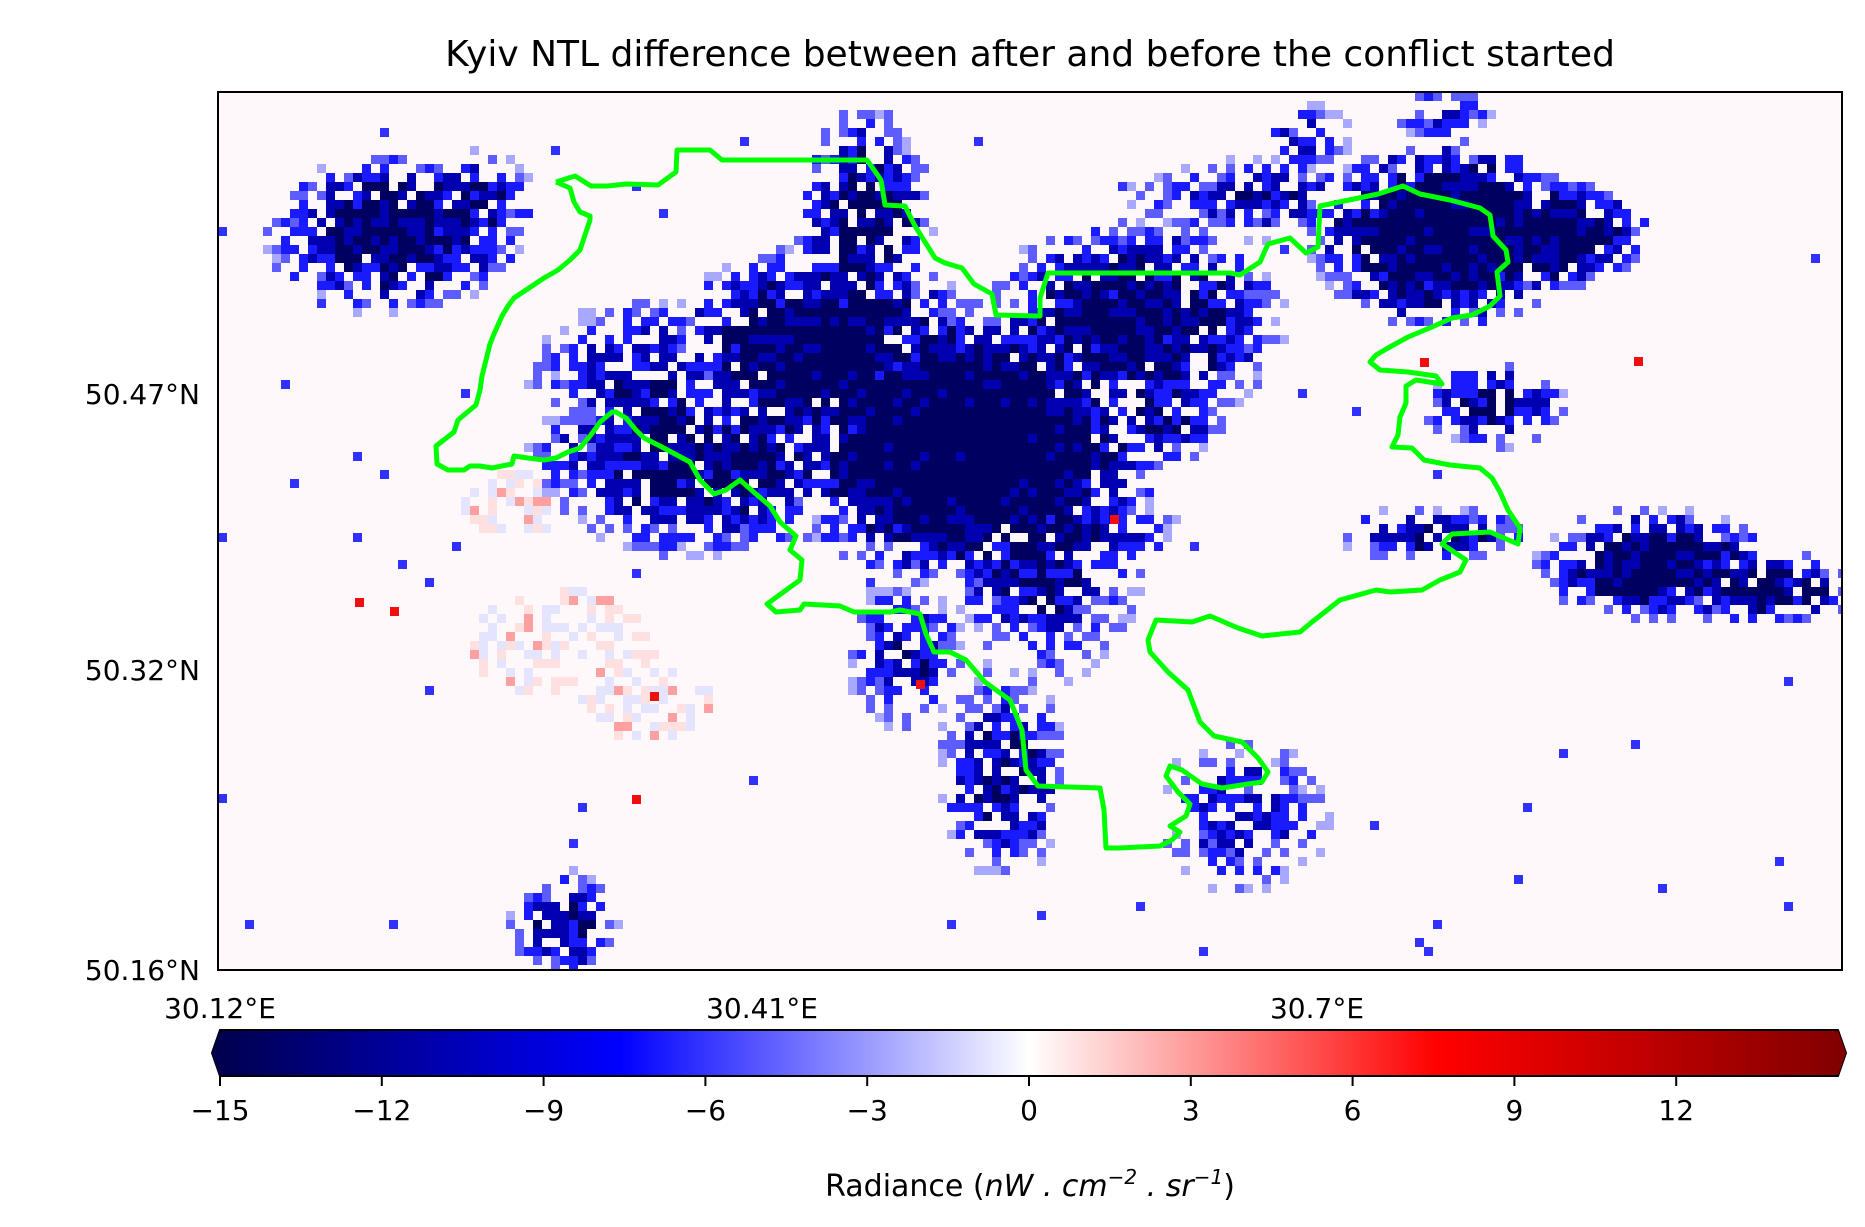 The image size is (1865, 1227). Describe the element at coordinates (543, 1110) in the screenshot. I see `colorbar-tick-label: −9` at that location.